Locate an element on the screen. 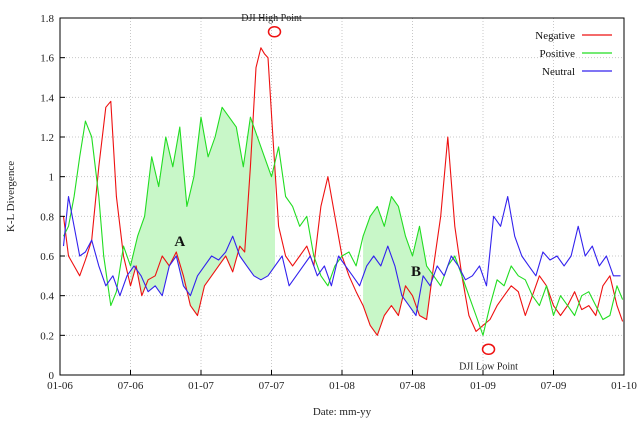 This screenshot has height=425, width=640. x-tick-label: 01-07 is located at coordinates (201, 386).